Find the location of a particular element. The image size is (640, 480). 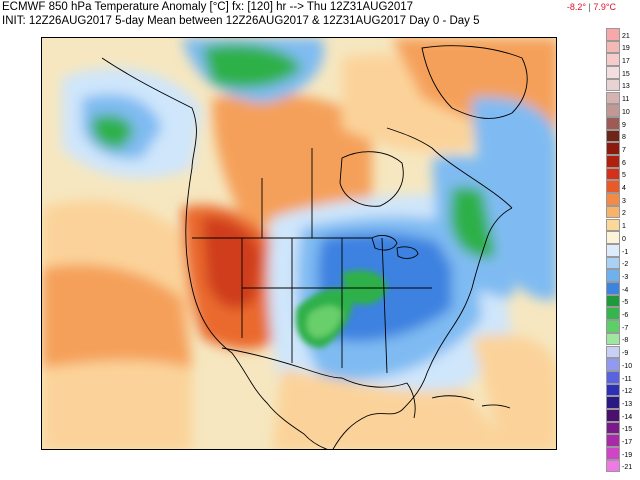

legend-entry: 5 is located at coordinates (622, 174).